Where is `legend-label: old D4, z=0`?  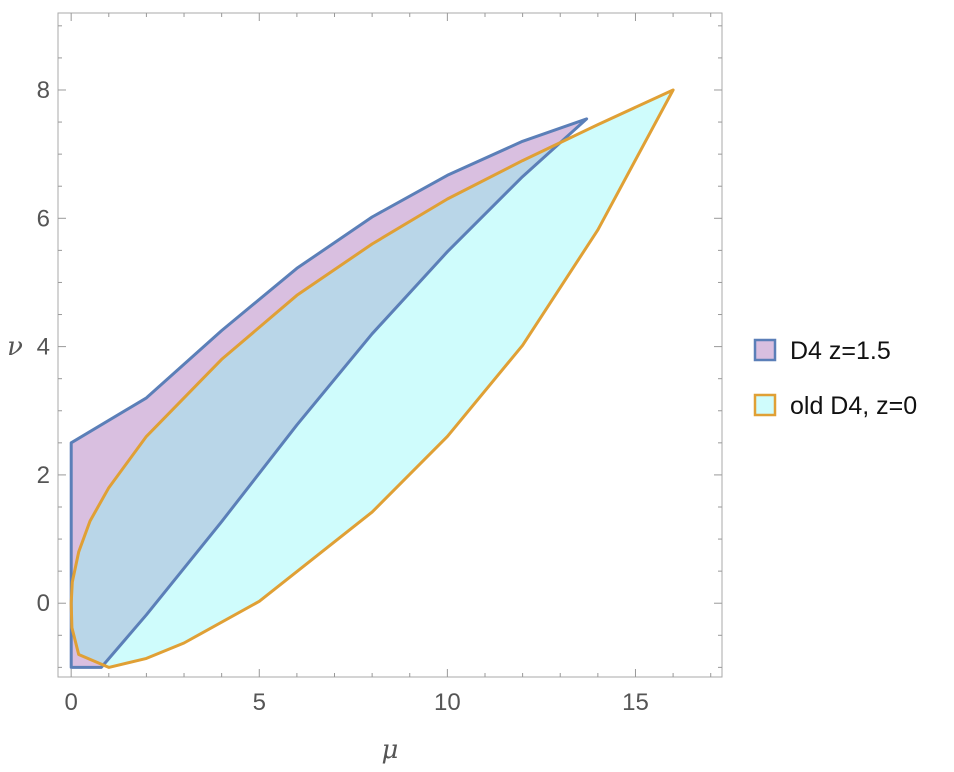
legend-label: old D4, z=0 is located at coordinates (853, 406).